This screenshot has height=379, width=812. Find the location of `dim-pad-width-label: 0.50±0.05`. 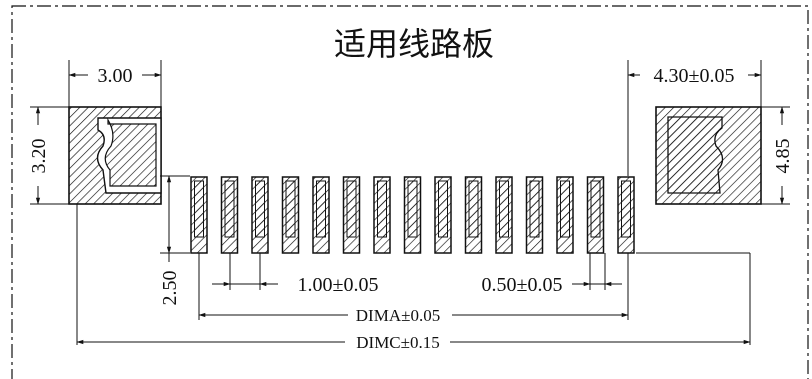

dim-pad-width-label: 0.50±0.05 is located at coordinates (522, 285).